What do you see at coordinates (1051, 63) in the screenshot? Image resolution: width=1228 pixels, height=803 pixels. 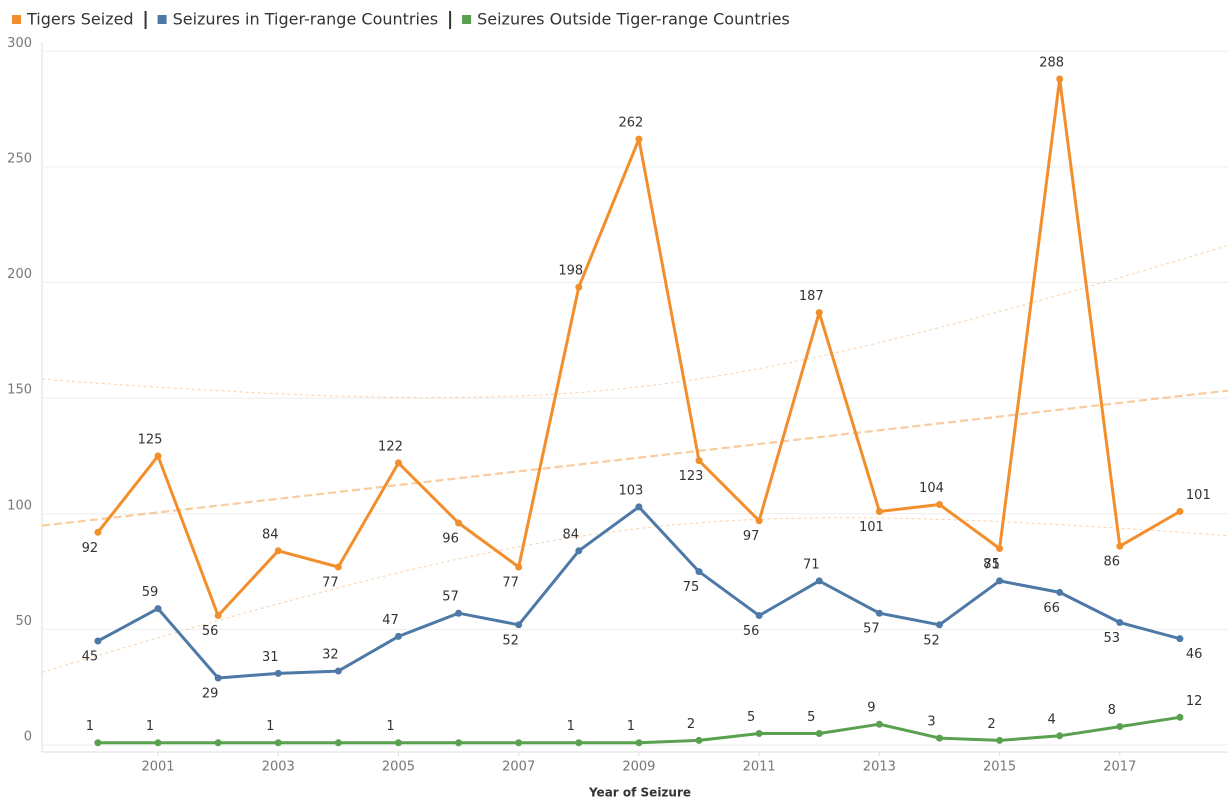 I see `data-label: 288` at bounding box center [1051, 63].